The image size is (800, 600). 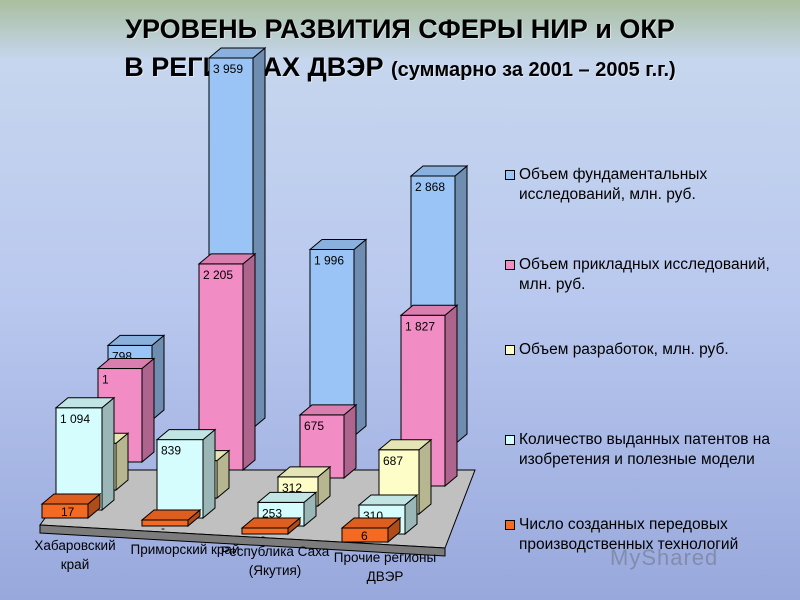 I want to click on category-label-3: Прочие регионы ДВЭР, so click(x=385, y=567).